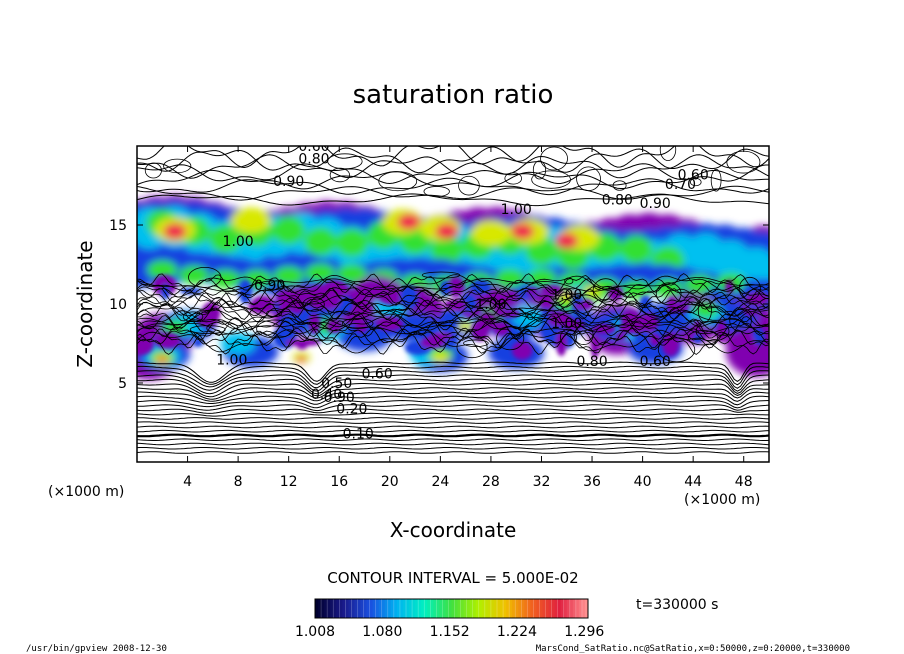  I want to click on contour-label: 0.20, so click(351, 409).